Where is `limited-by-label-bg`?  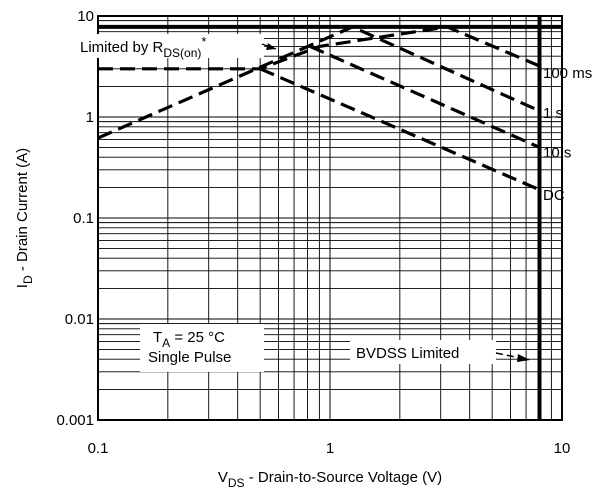
limited-by-label-bg is located at coordinates (169, 46).